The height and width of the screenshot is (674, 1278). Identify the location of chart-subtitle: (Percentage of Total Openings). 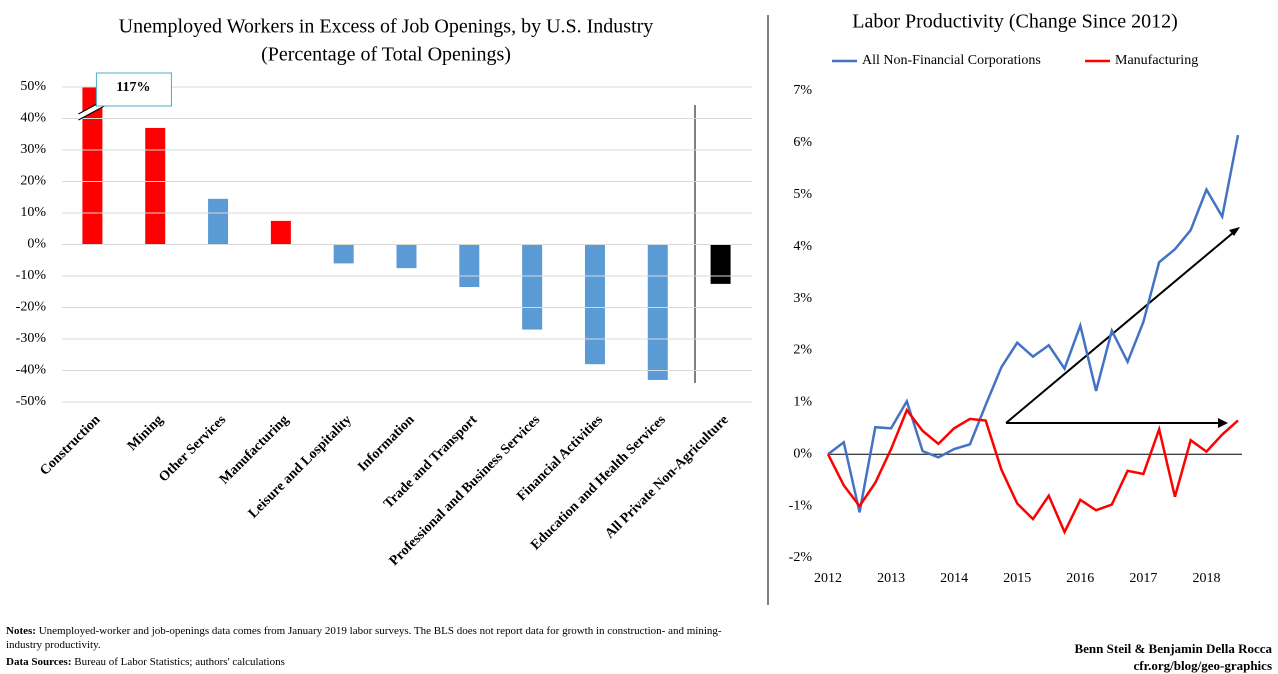
(386, 55).